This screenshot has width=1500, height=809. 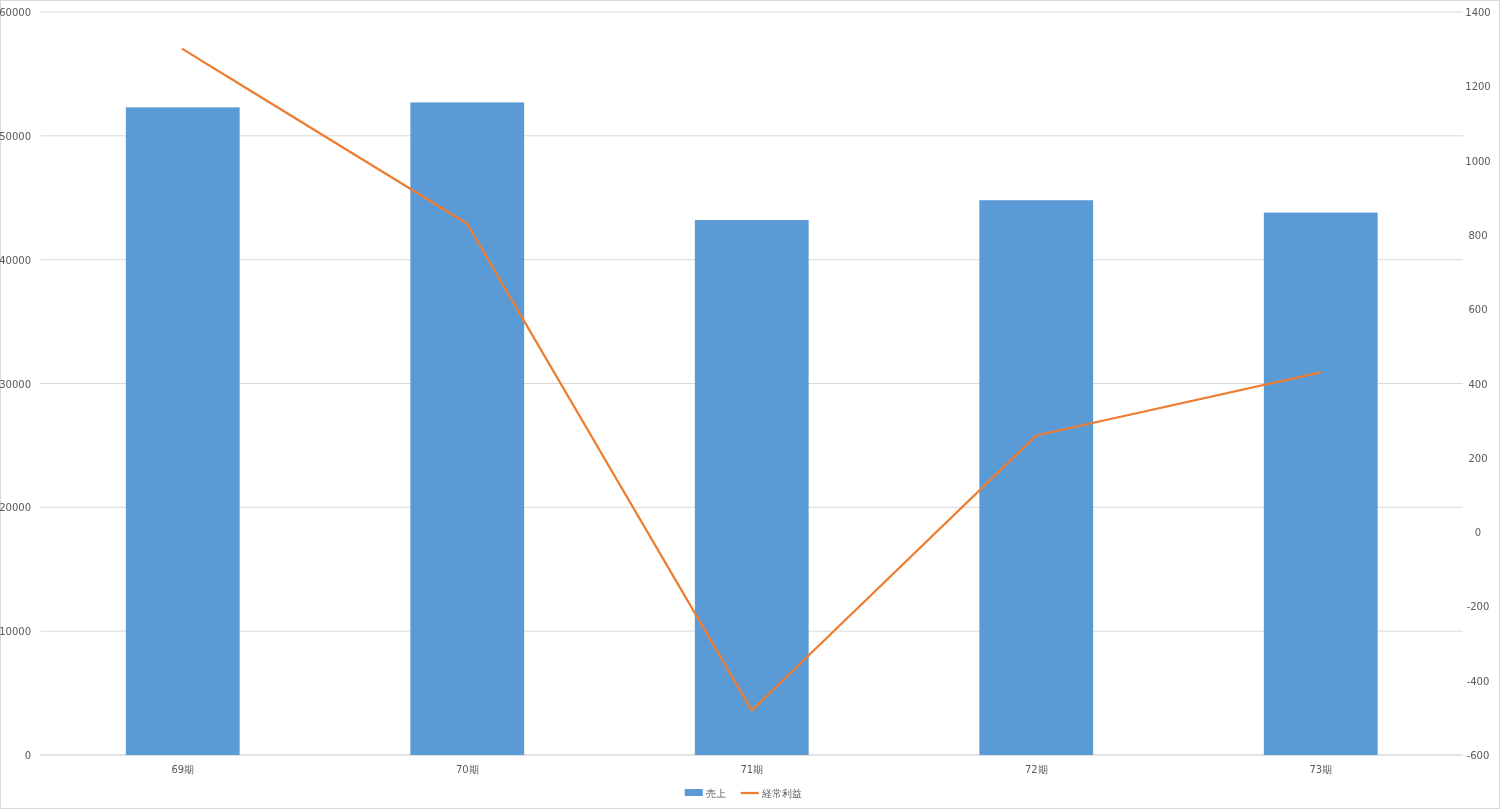 I want to click on legend-label: 売上, so click(x=715, y=793).